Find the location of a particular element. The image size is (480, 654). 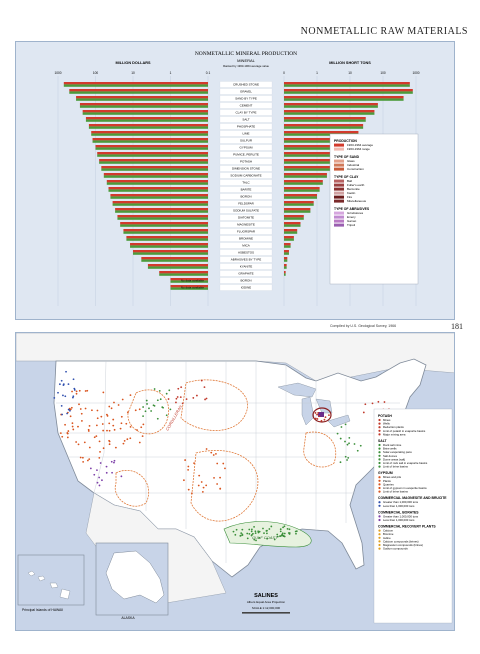

hawaii-islands is located at coordinates (49, 585).